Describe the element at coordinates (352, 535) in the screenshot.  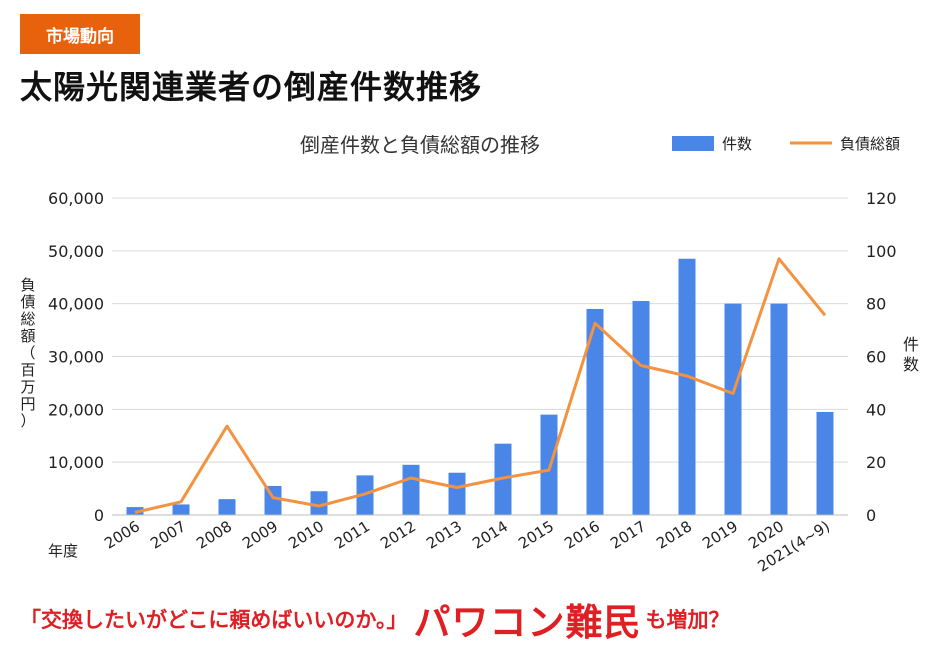
I see `x-tick: 2011` at that location.